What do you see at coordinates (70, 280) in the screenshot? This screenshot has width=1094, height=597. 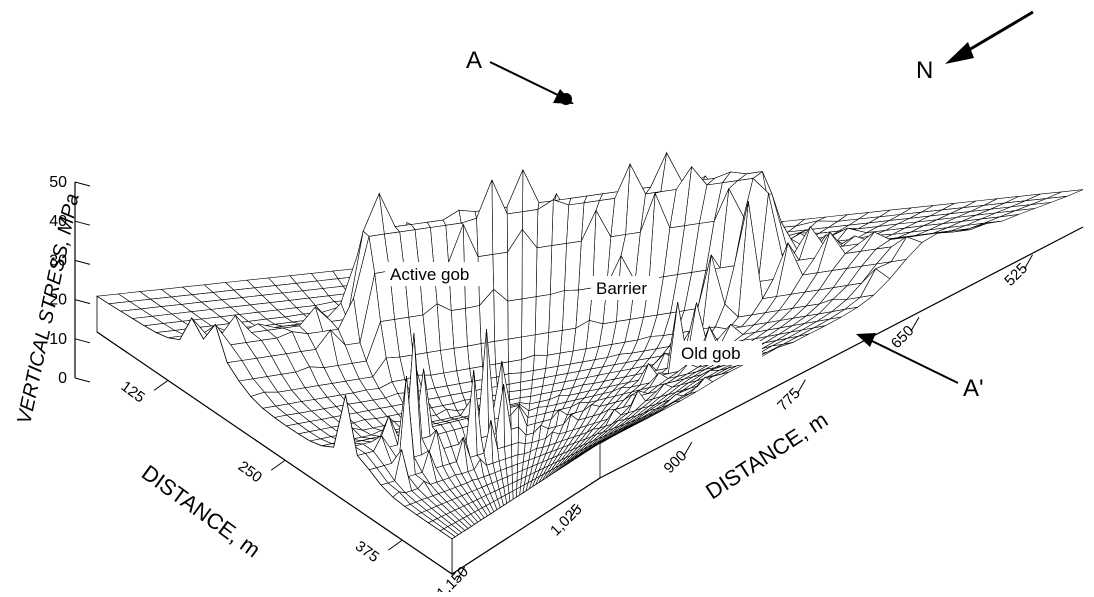 I see `z-tick-group: 0 10 20 30 40 50` at bounding box center [70, 280].